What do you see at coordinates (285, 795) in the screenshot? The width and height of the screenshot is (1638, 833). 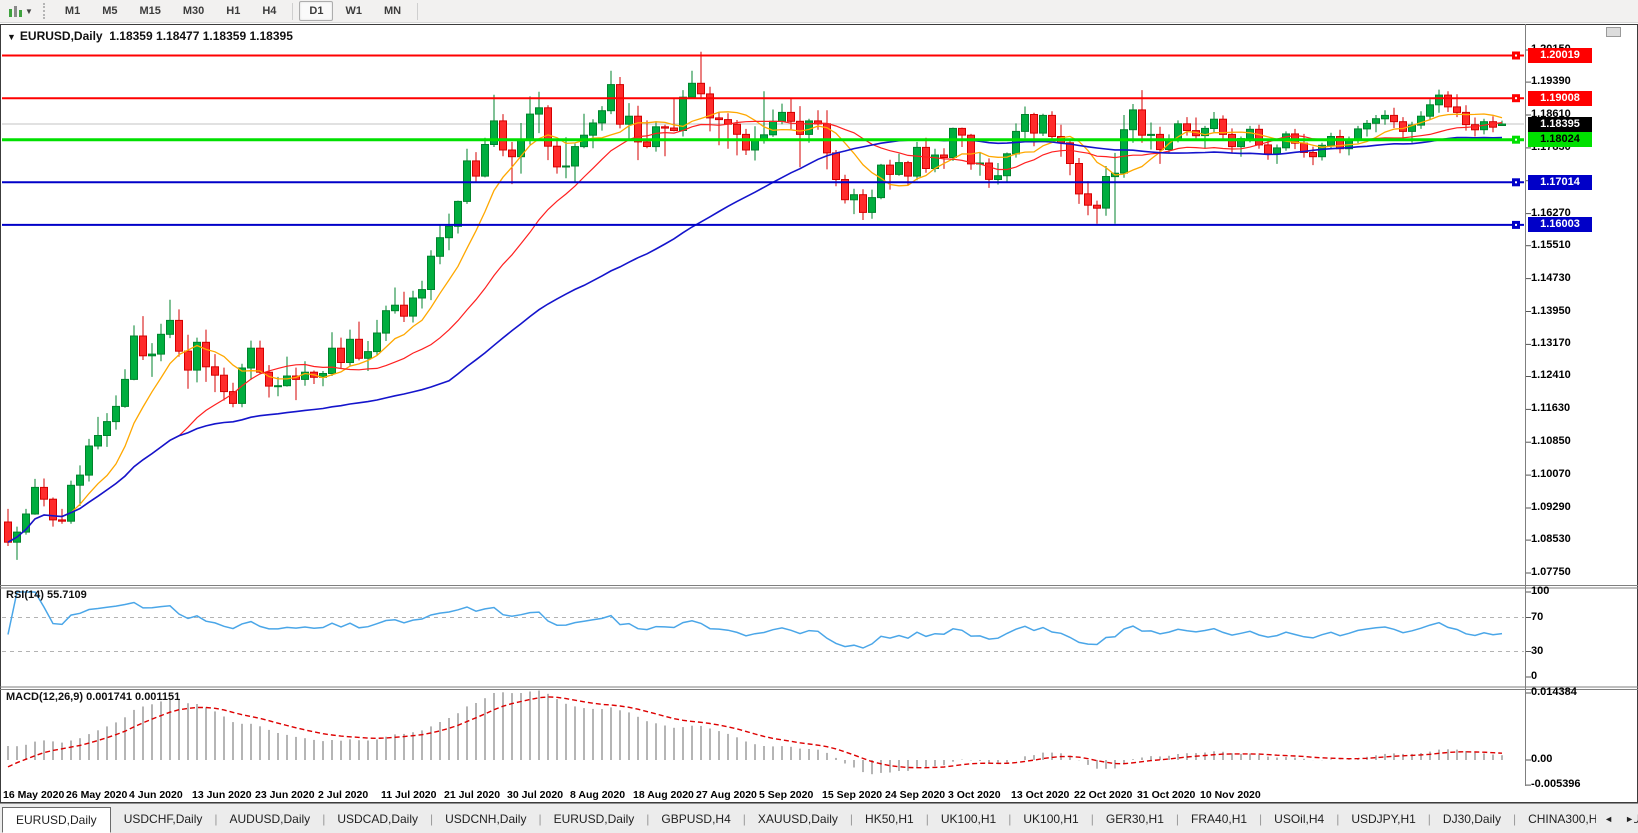 I see `time-axis-date-label: 23 Jun 2020` at bounding box center [285, 795].